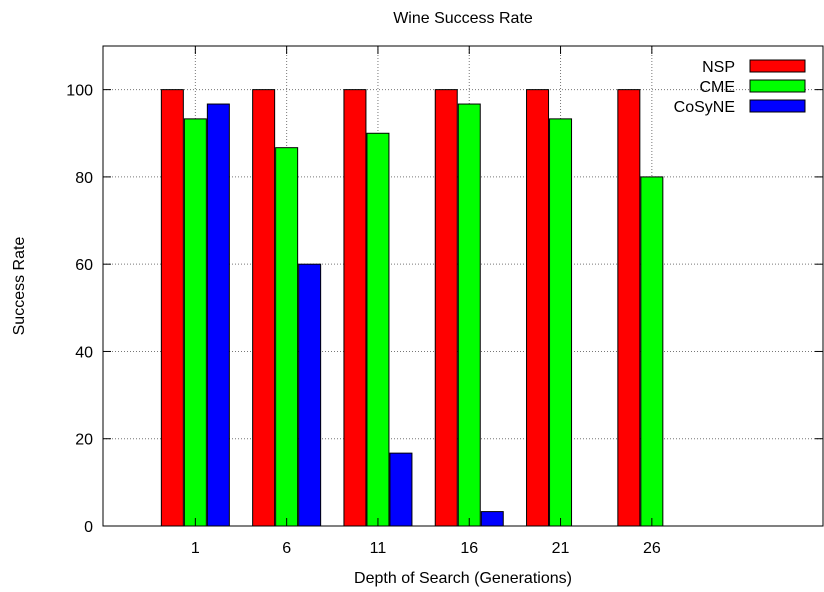 Image resolution: width=824 pixels, height=592 pixels. What do you see at coordinates (378, 548) in the screenshot?
I see `x-tick-label: 11` at bounding box center [378, 548].